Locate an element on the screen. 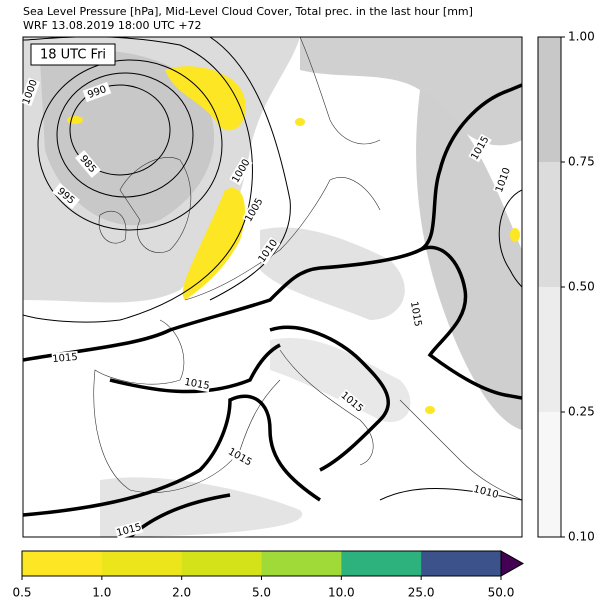 Image resolution: width=613 pixels, height=610 pixels. colorbar-tick-label: 50.0 is located at coordinates (501, 593).